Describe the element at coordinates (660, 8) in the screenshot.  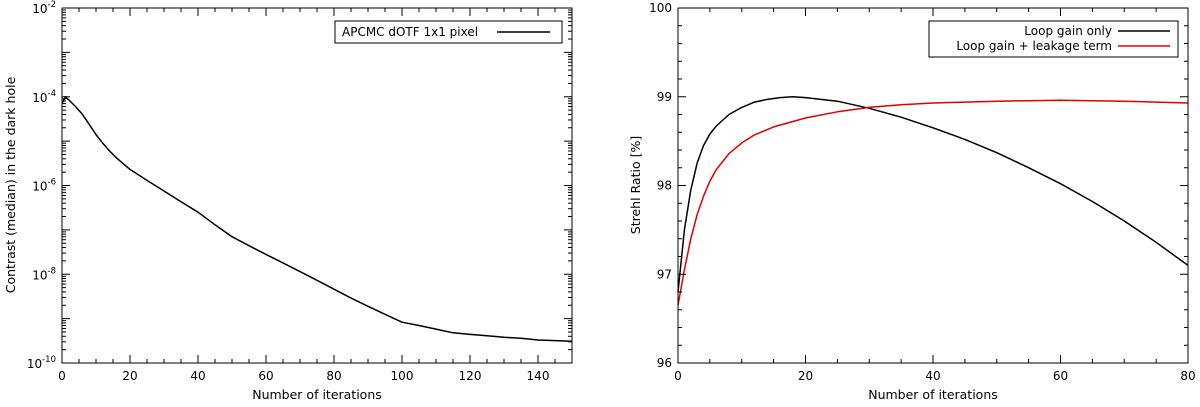
I see `strehl-y-tick-label: 100` at that location.